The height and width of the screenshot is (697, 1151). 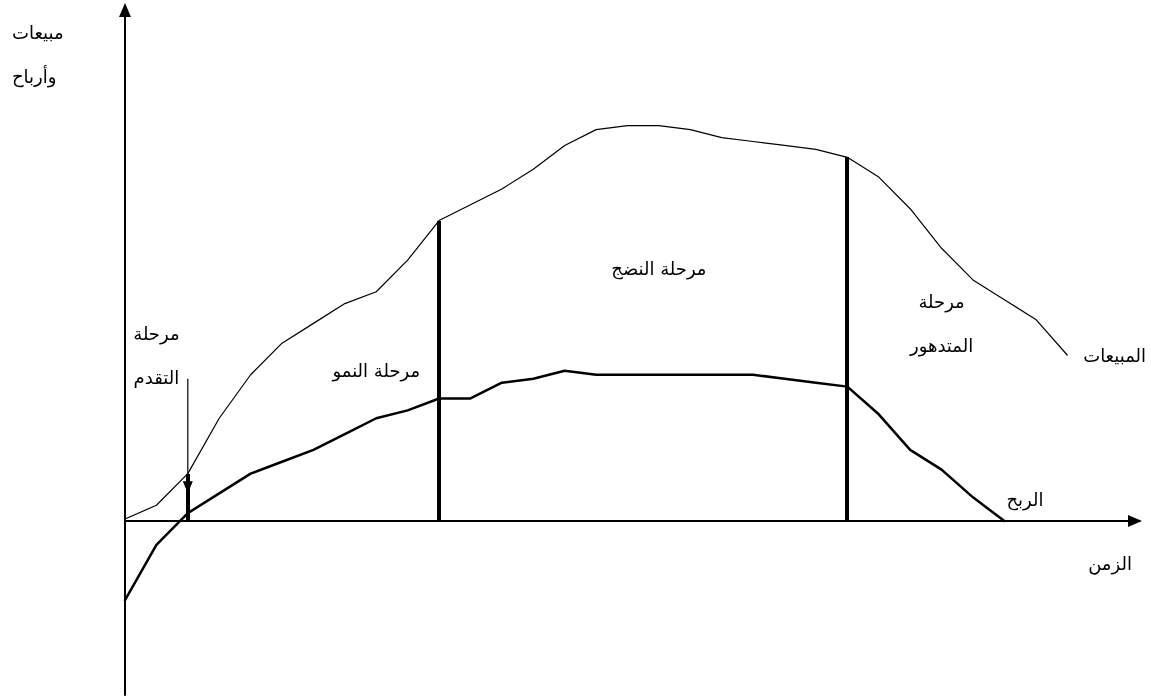 I want to click on text: مرحلة التقدم, so click(x=156, y=355).